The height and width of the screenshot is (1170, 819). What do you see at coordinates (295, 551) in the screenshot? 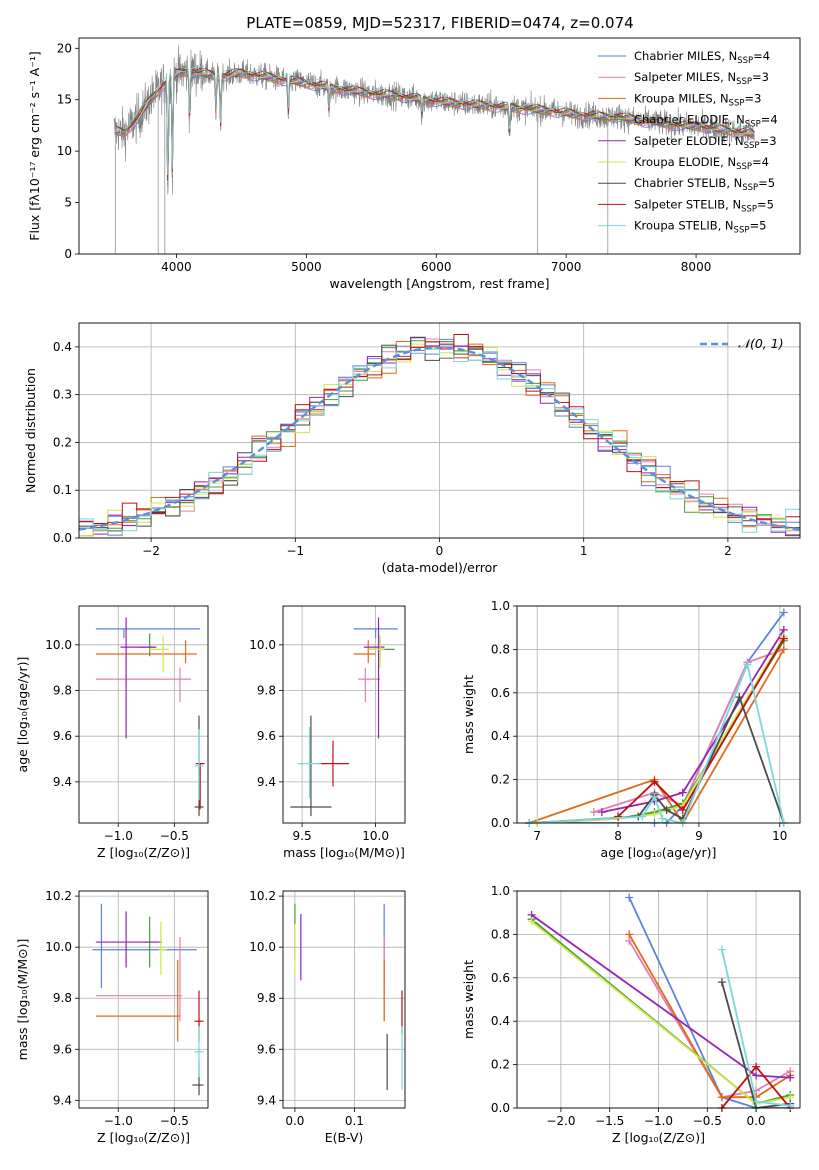
I see `x-tick-label: −1` at bounding box center [295, 551].